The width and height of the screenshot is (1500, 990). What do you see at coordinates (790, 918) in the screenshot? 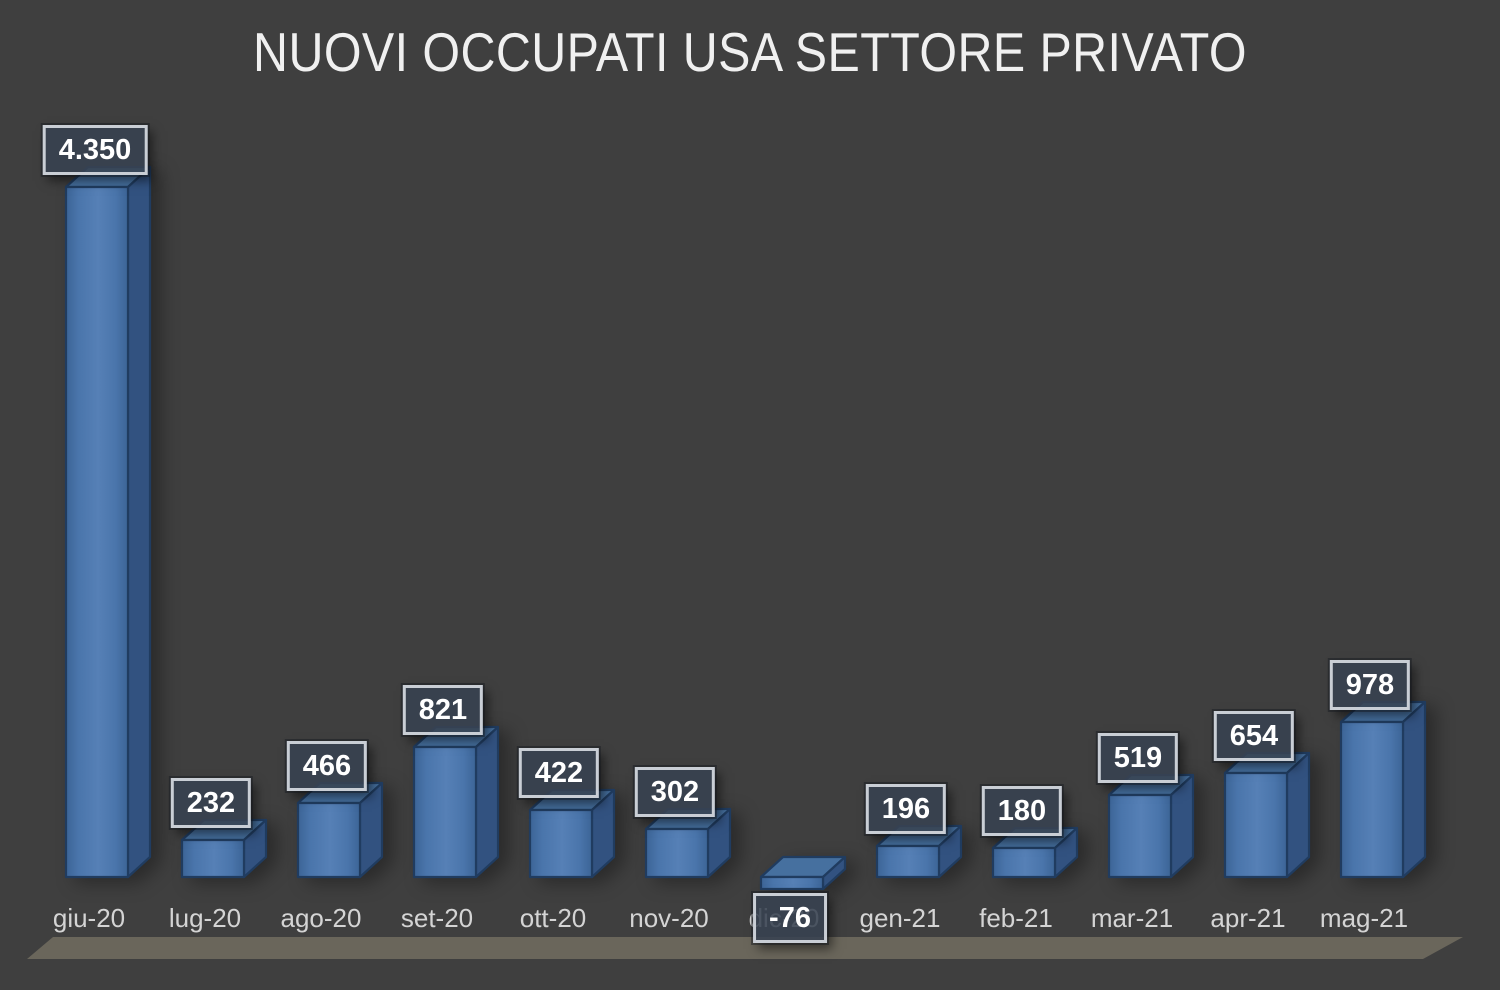
I see `bar-value-label: -76` at bounding box center [790, 918].